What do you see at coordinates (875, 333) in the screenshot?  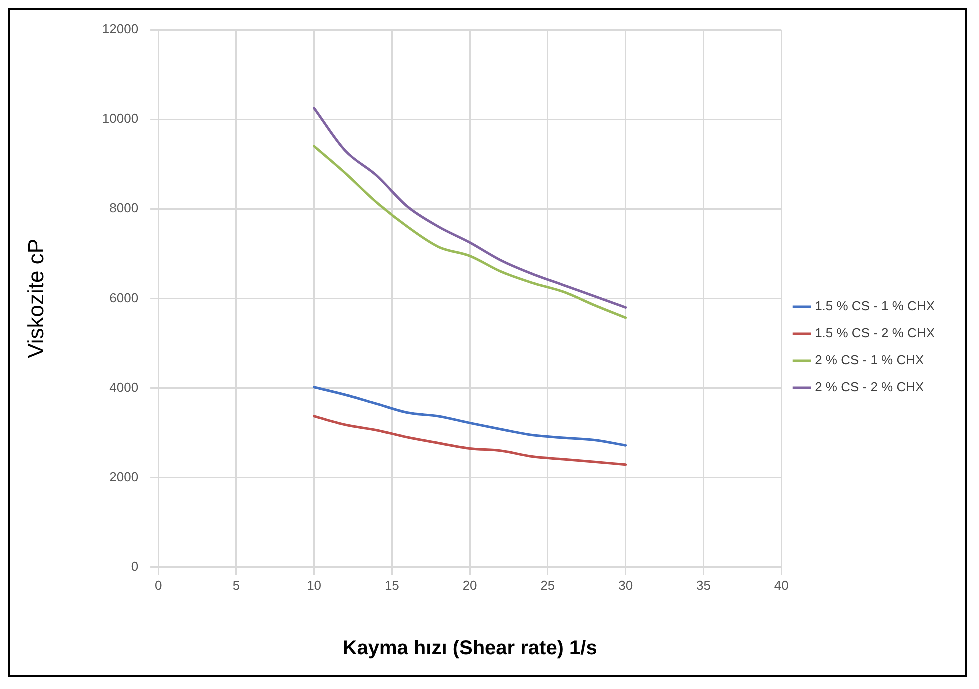 I see `legend-label: 1.5 % CS - 2 % CHX` at bounding box center [875, 333].